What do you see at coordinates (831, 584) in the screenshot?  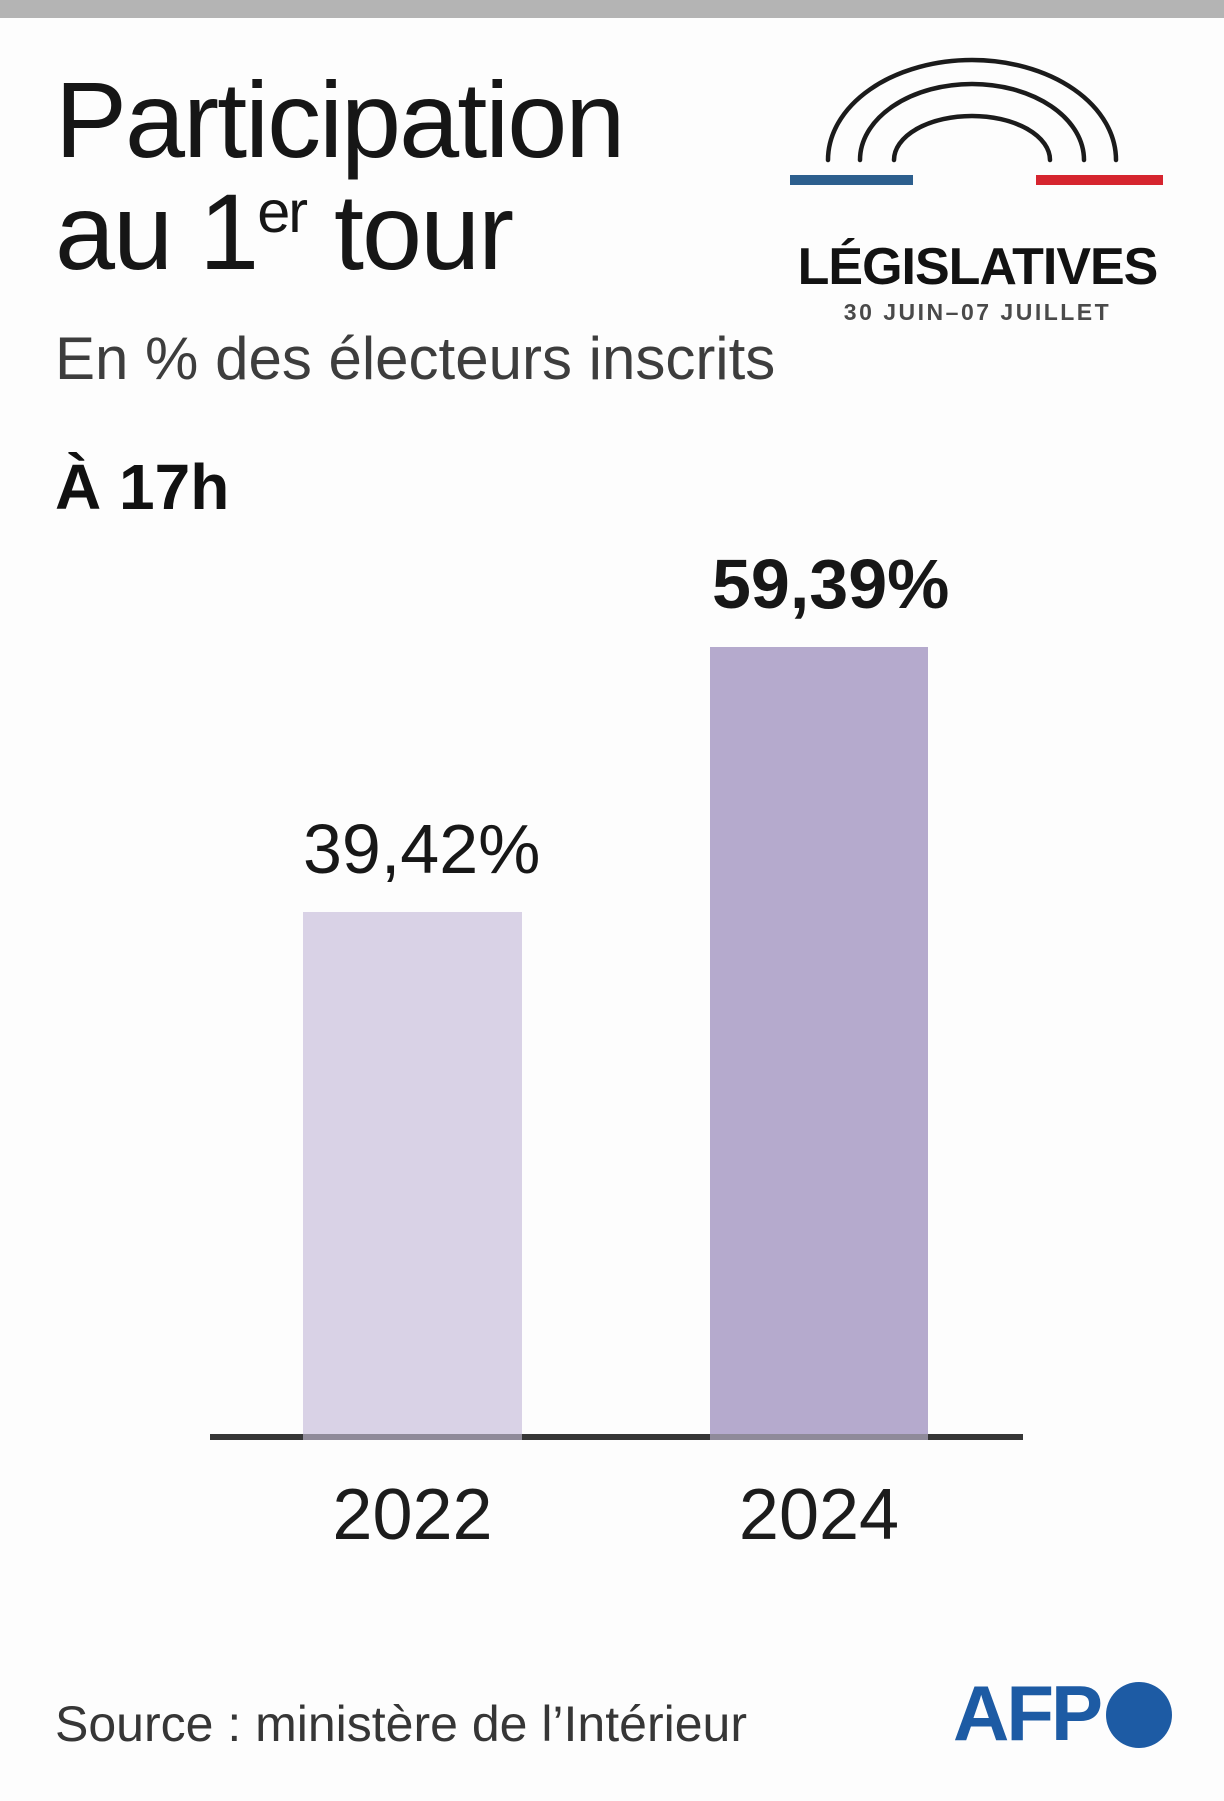 I see `value-label-2024: 59,39%` at bounding box center [831, 584].